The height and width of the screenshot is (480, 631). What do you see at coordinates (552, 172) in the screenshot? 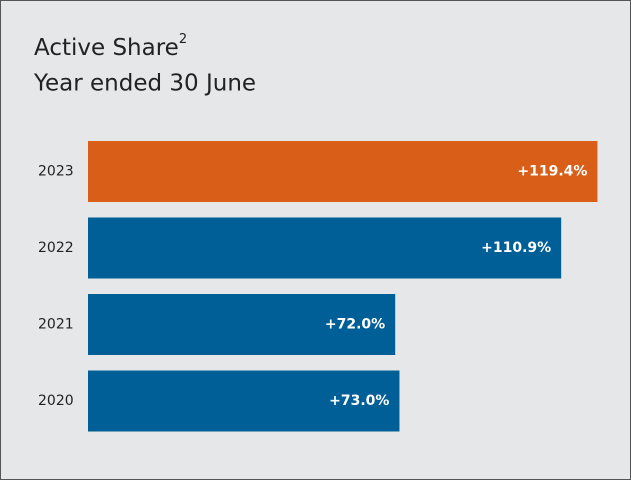
I see `value-label: +119.4%` at bounding box center [552, 172].